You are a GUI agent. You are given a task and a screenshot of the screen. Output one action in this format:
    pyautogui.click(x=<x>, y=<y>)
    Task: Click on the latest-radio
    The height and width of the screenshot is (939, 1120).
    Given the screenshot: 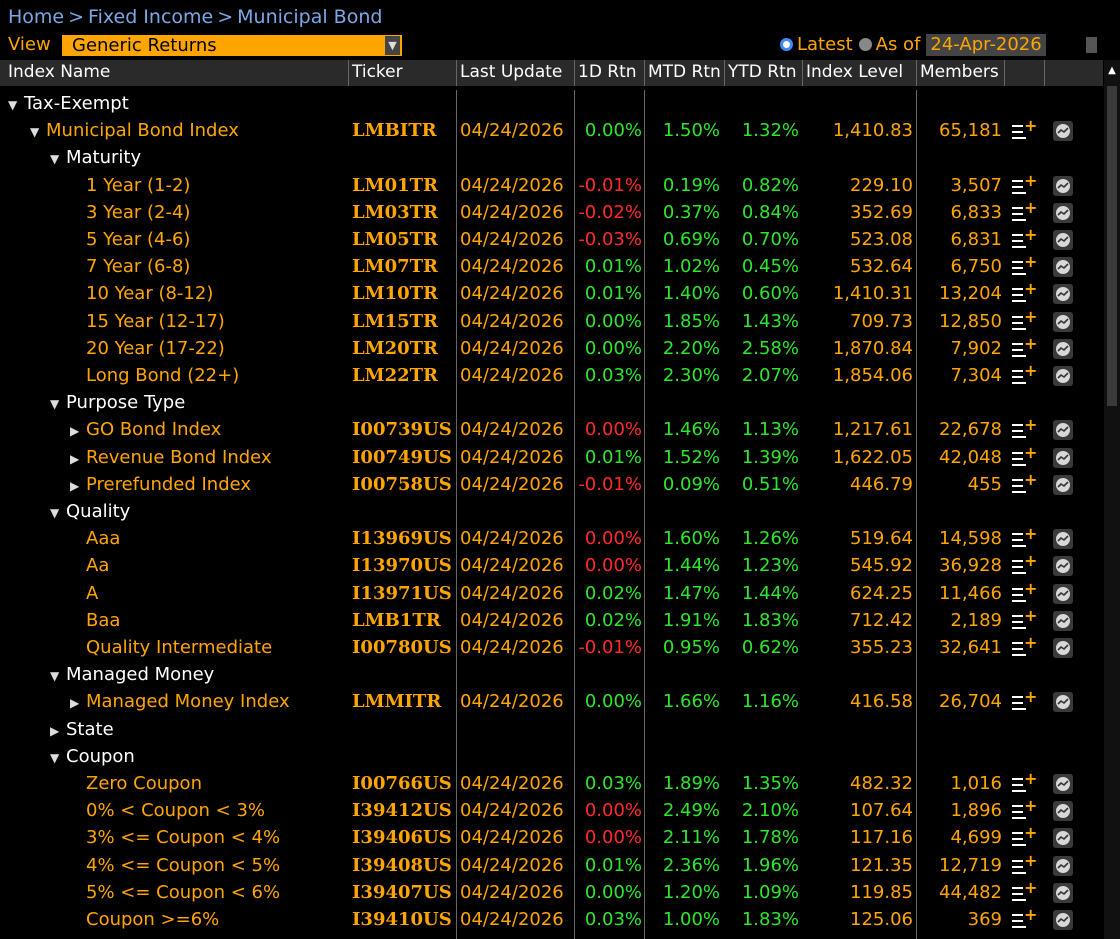 What is the action you would take?
    pyautogui.click(x=786, y=44)
    